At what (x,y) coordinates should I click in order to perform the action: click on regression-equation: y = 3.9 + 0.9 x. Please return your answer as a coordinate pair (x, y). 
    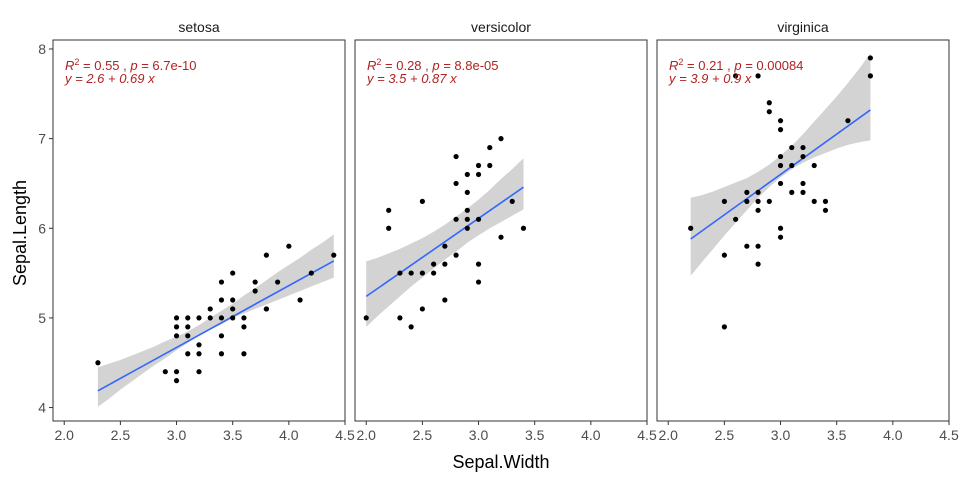
    Looking at the image, I should click on (710, 78).